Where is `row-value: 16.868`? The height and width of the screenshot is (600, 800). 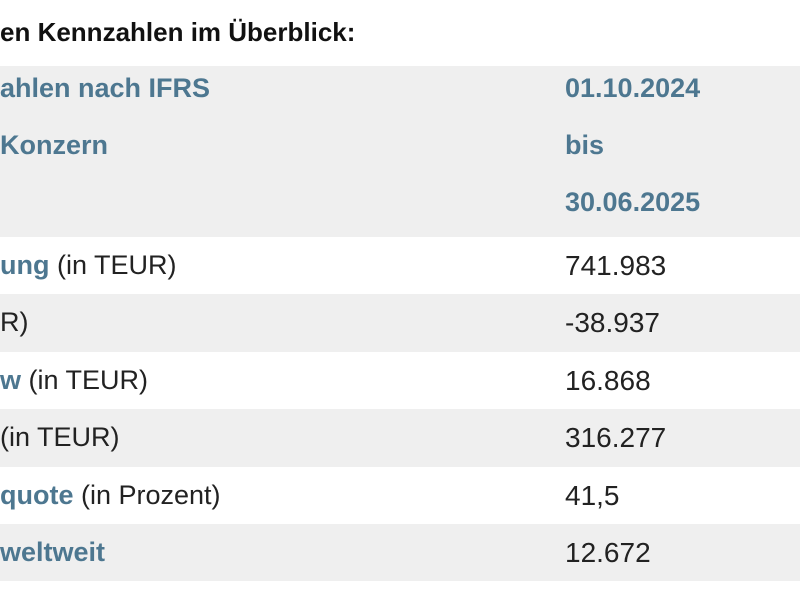 row-value: 16.868 is located at coordinates (608, 380).